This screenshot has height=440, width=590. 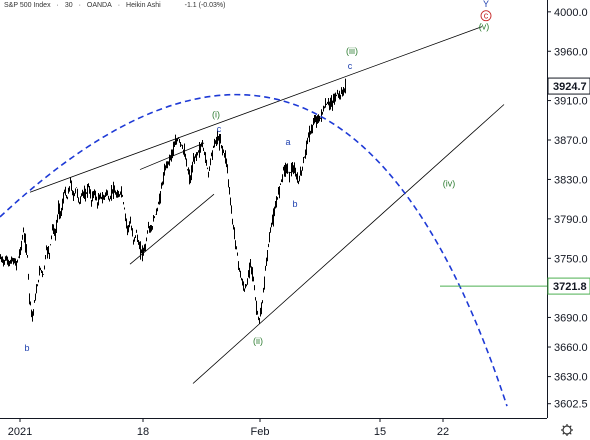 What do you see at coordinates (571, 220) in the screenshot?
I see `y-tick-label: 3790.0` at bounding box center [571, 220].